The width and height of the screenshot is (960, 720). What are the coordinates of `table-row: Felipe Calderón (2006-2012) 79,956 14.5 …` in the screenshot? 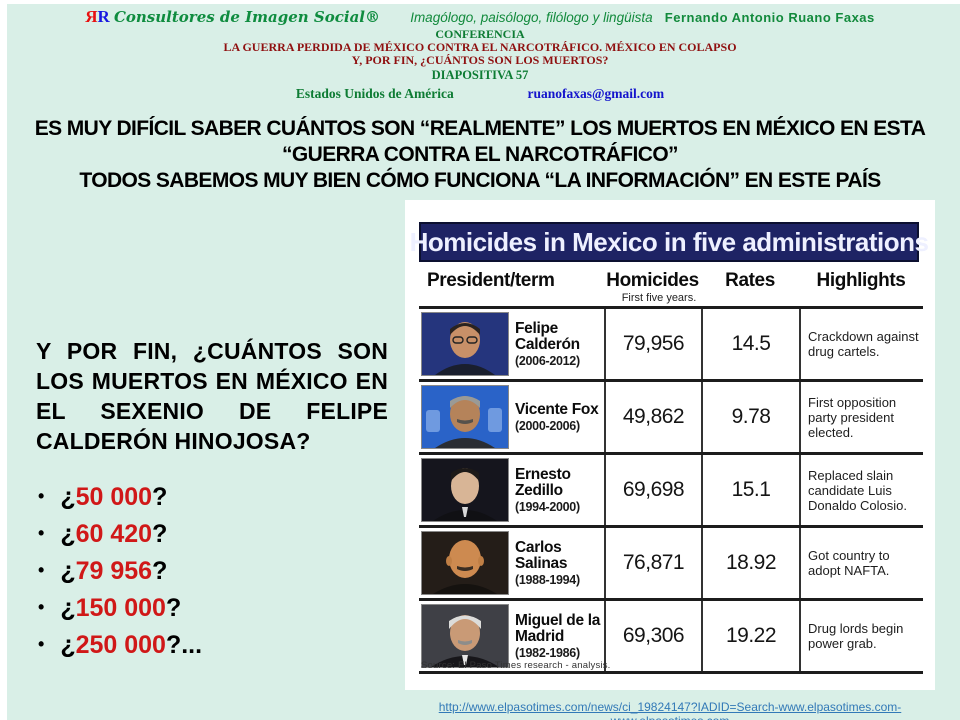 It's located at (671, 342).